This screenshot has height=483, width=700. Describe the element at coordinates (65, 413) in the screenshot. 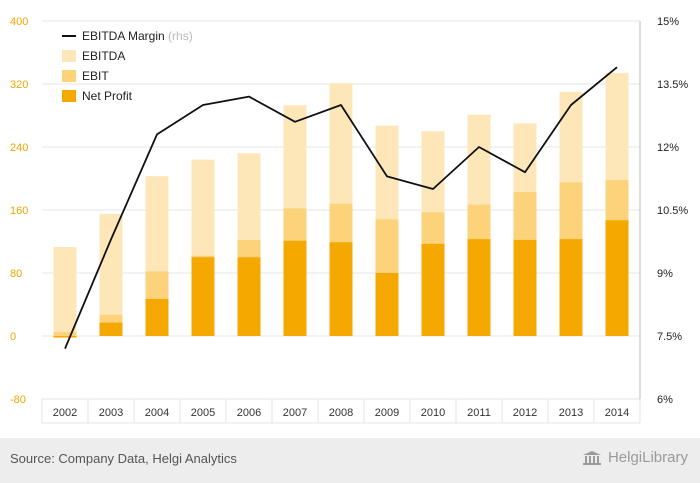

I see `x-tick-label: 2002` at that location.